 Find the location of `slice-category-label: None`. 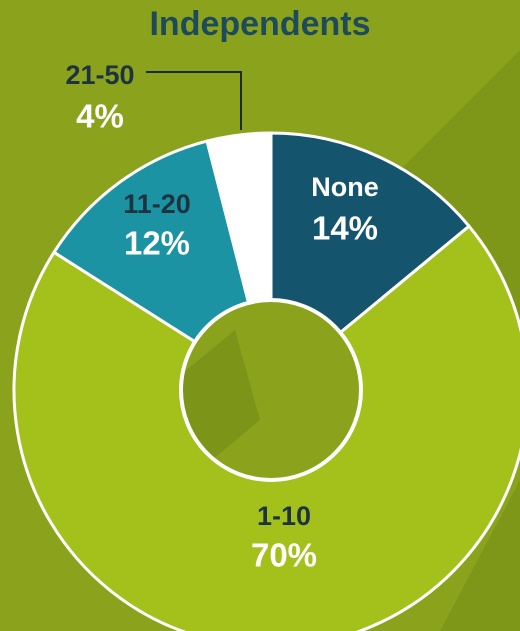

slice-category-label: None is located at coordinates (345, 187).